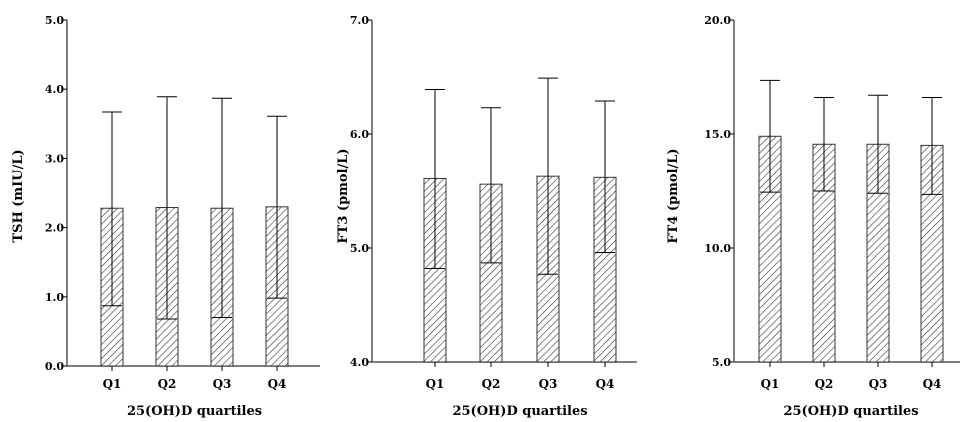 The height and width of the screenshot is (422, 960). Describe the element at coordinates (717, 20) in the screenshot. I see `y-tick-label: 20.0` at that location.